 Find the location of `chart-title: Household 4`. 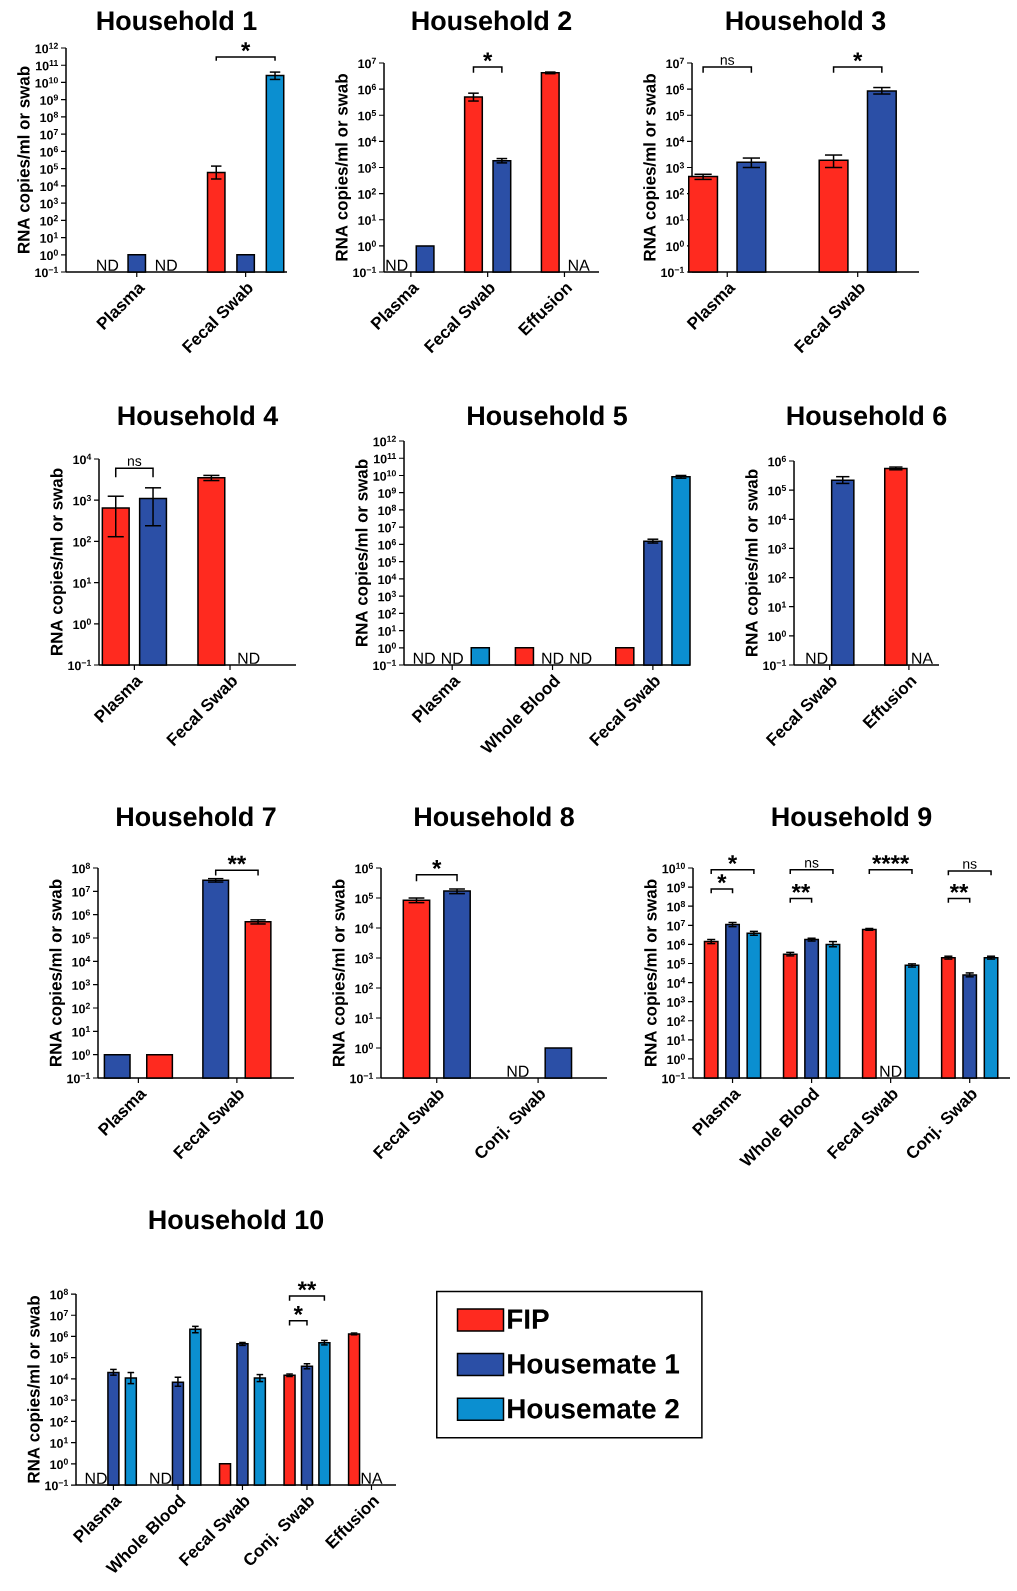

chart-title: Household 4 is located at coordinates (198, 415).